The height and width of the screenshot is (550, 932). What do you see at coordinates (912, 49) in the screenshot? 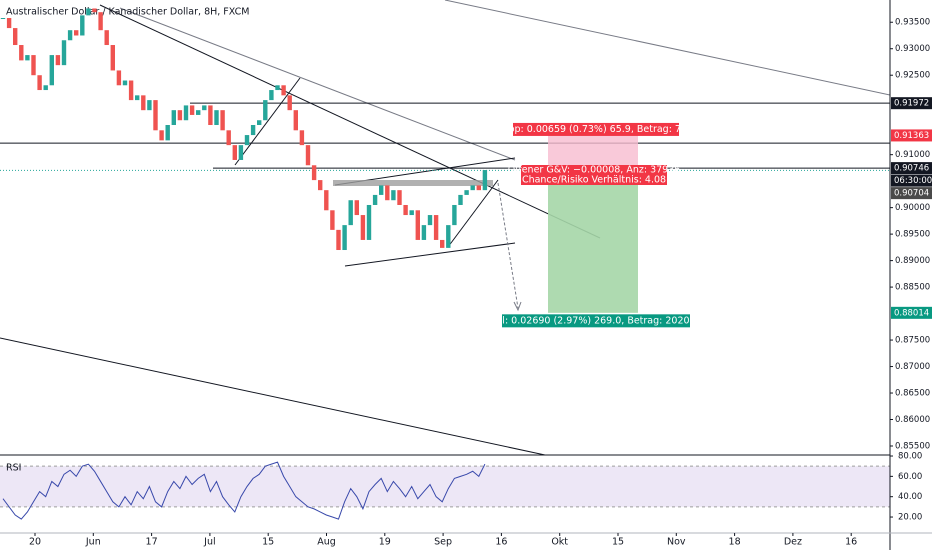
I see `y-tick-label: 0.93000` at bounding box center [912, 49].